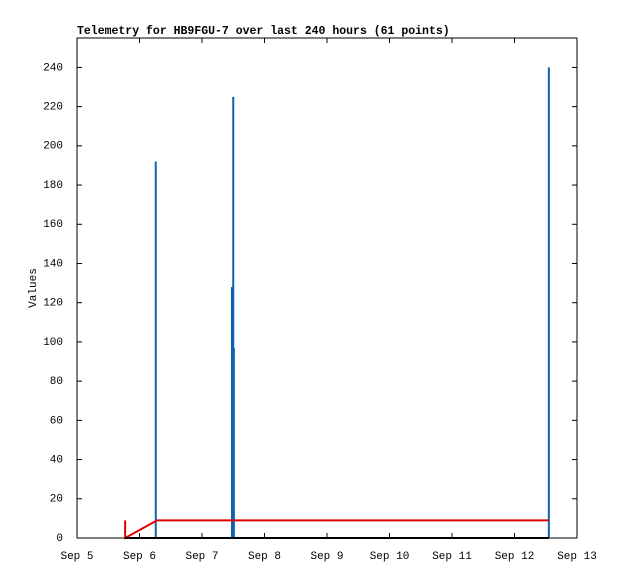 The width and height of the screenshot is (618, 579). What do you see at coordinates (452, 557) in the screenshot?
I see `x-tick-label: Sep 11` at bounding box center [452, 557].